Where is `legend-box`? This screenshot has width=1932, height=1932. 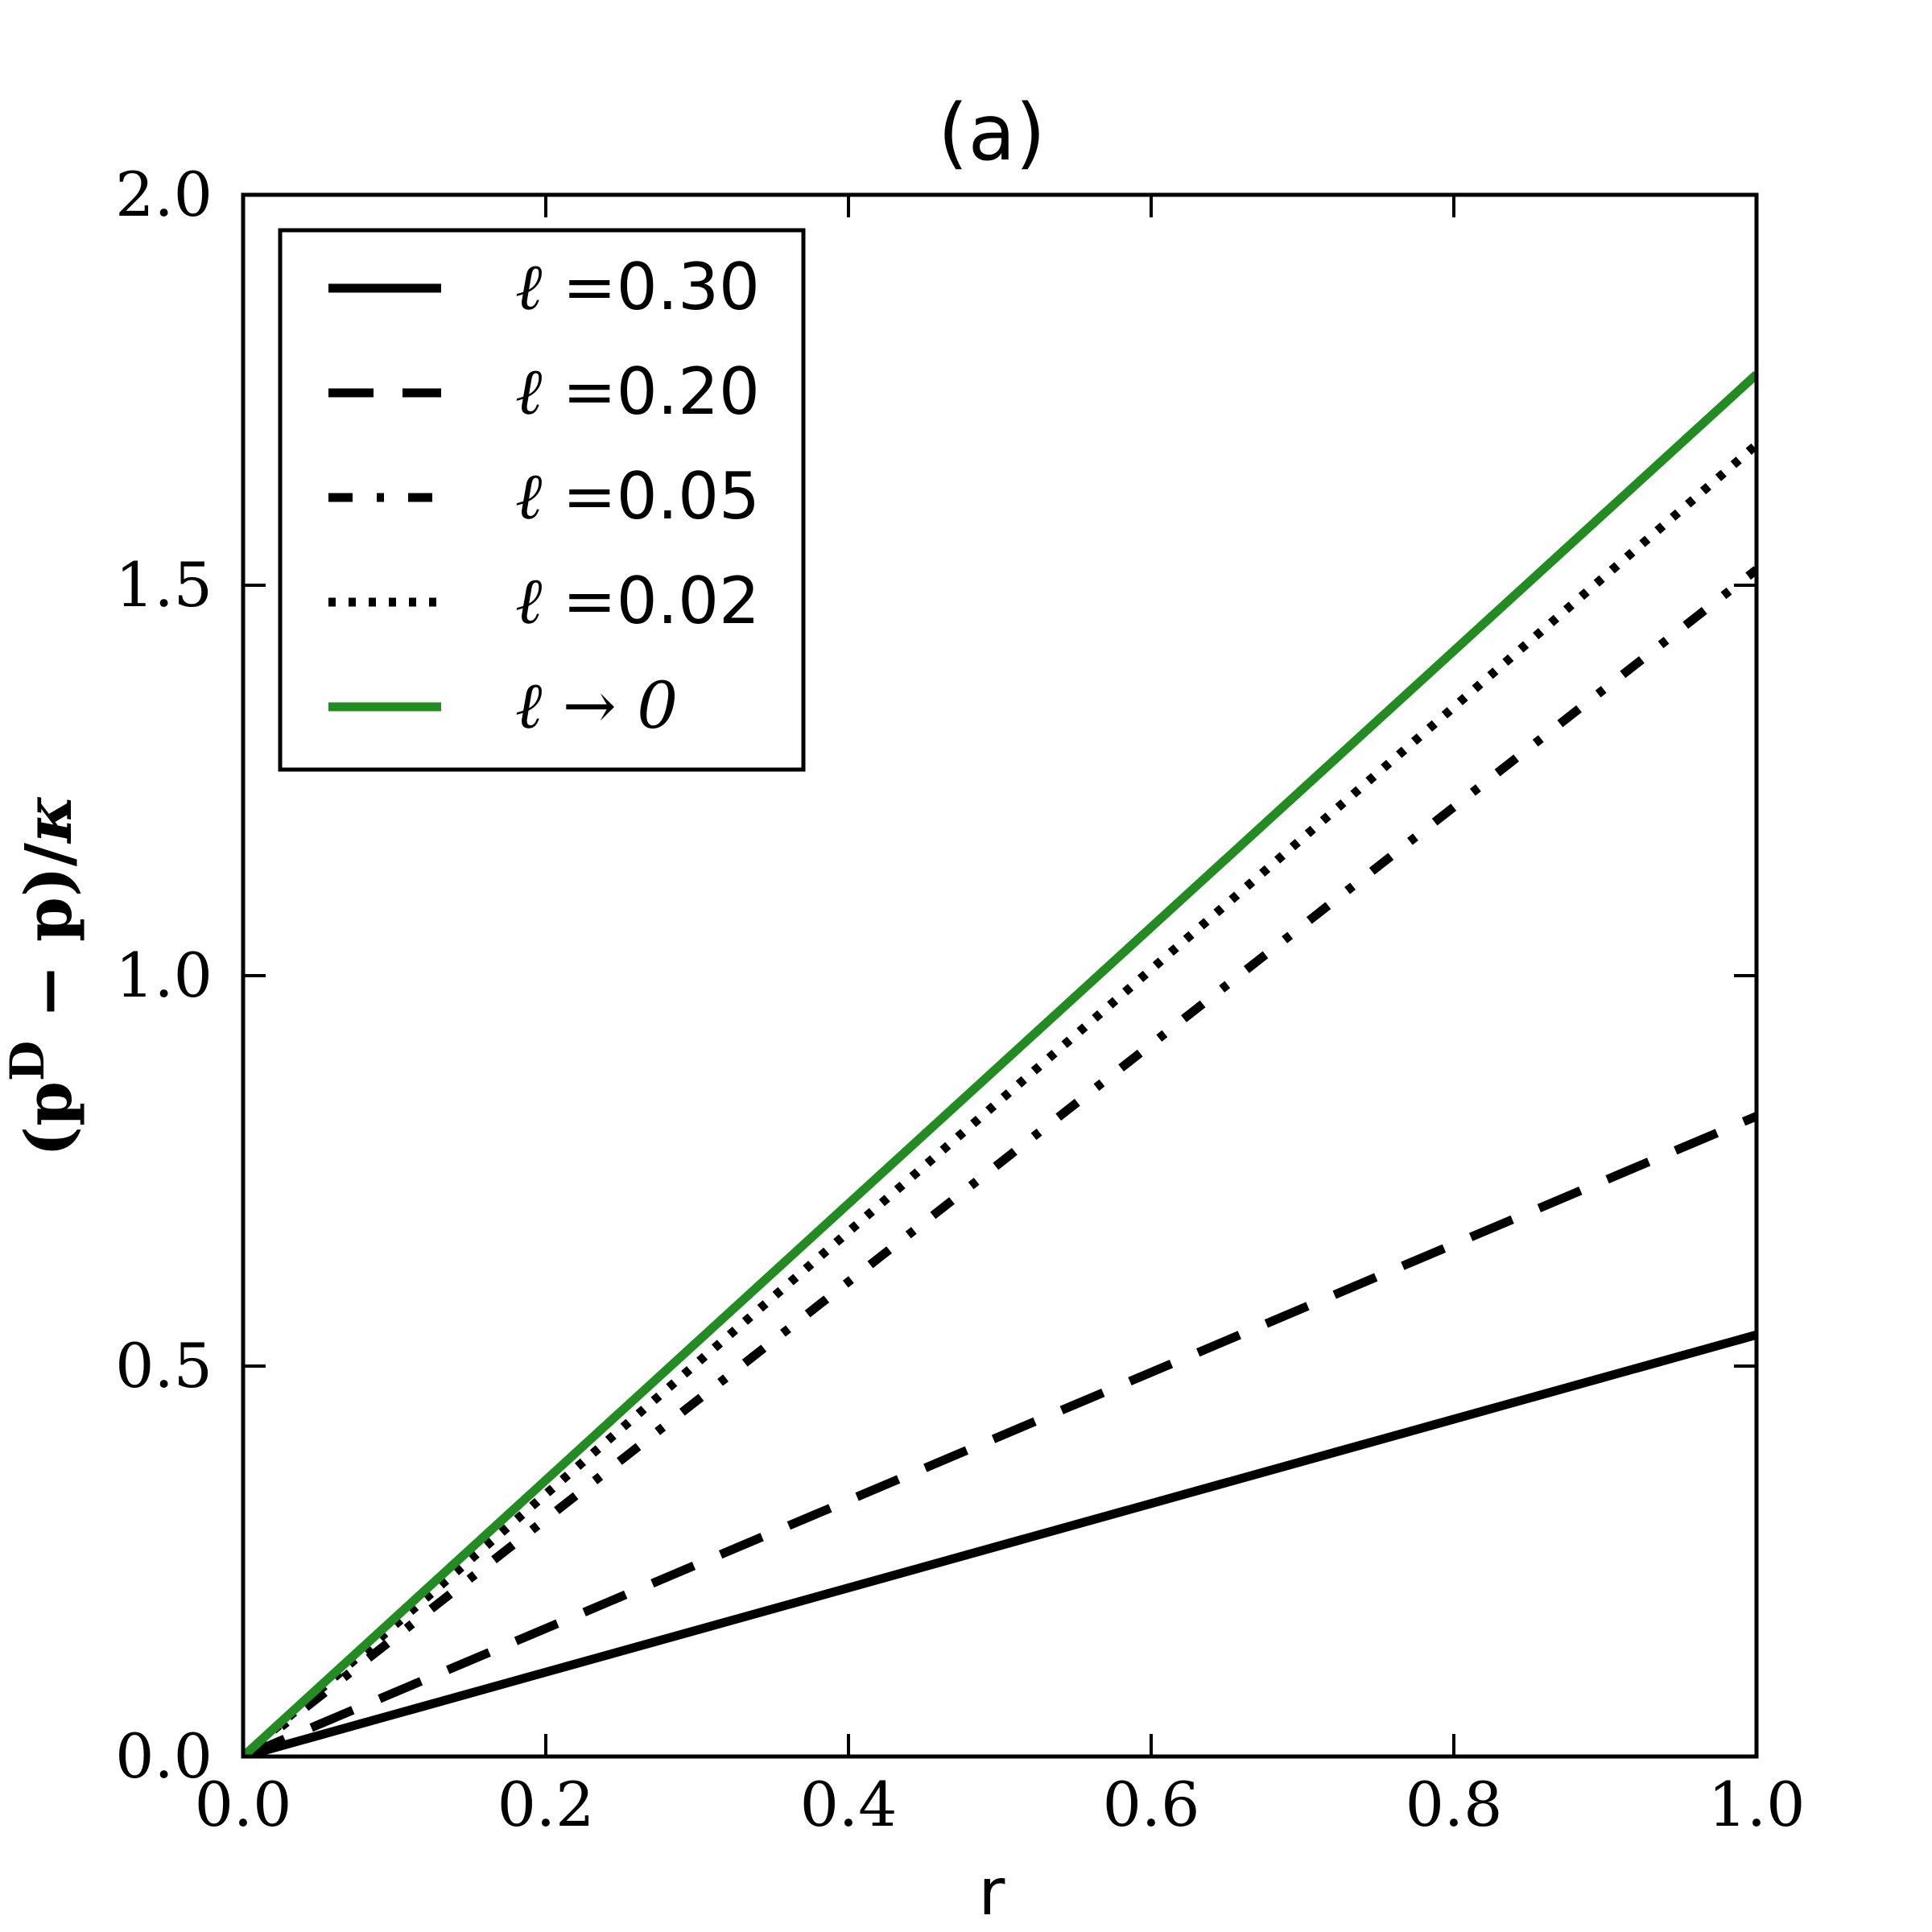
legend-box is located at coordinates (542, 500).